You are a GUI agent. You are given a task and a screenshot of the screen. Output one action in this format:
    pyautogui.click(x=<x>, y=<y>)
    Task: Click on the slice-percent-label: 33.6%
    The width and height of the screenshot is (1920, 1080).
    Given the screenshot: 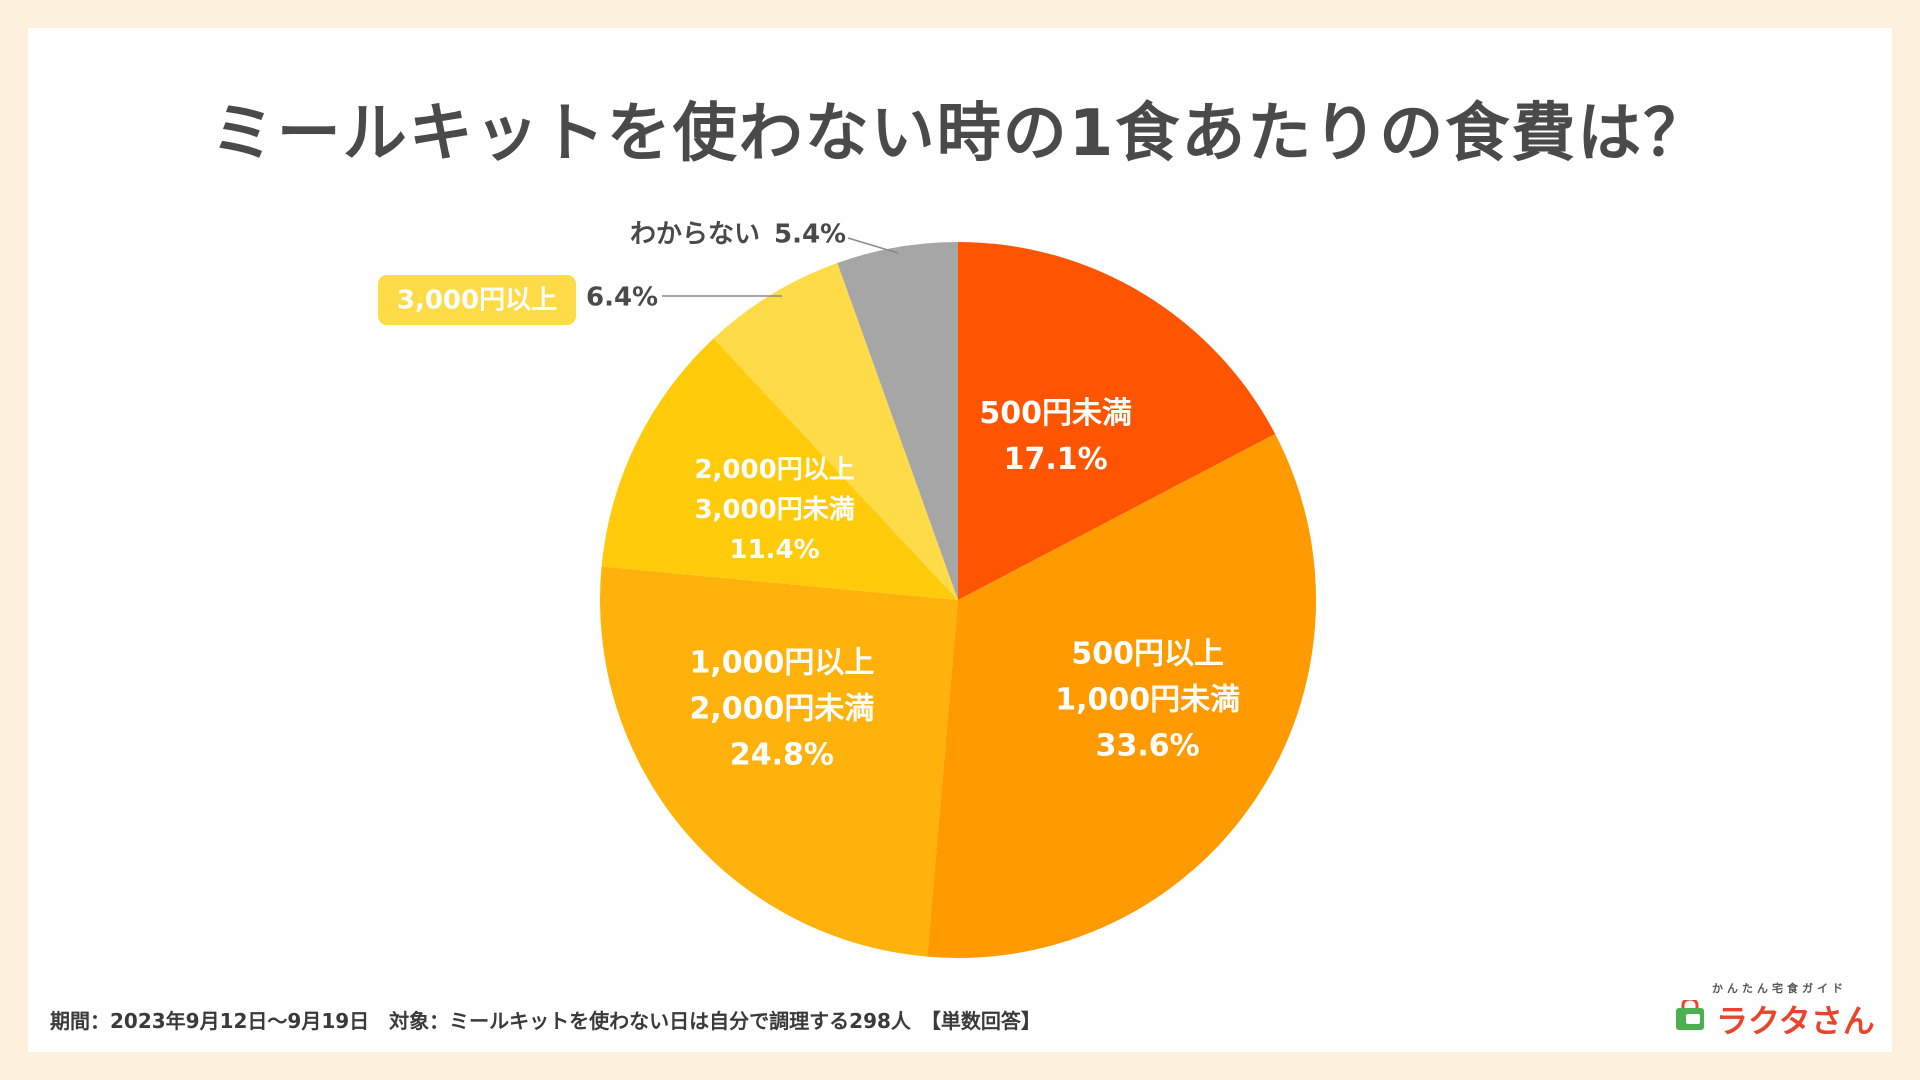 What is the action you would take?
    pyautogui.click(x=1148, y=745)
    